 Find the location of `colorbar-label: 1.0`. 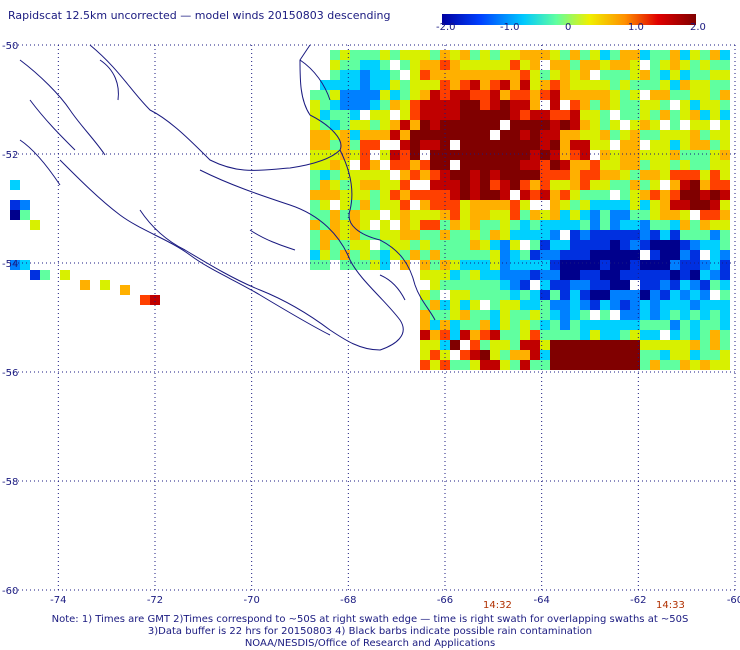

colorbar-label: 1.0 is located at coordinates (636, 27).